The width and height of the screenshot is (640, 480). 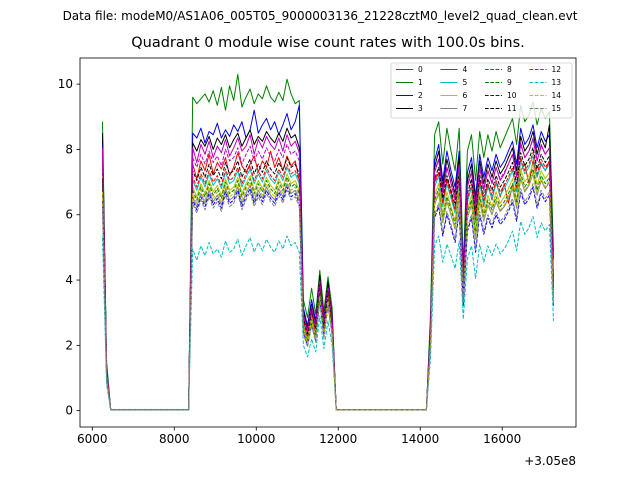 What do you see at coordinates (465, 69) in the screenshot?
I see `legend-label-4: 4` at bounding box center [465, 69].